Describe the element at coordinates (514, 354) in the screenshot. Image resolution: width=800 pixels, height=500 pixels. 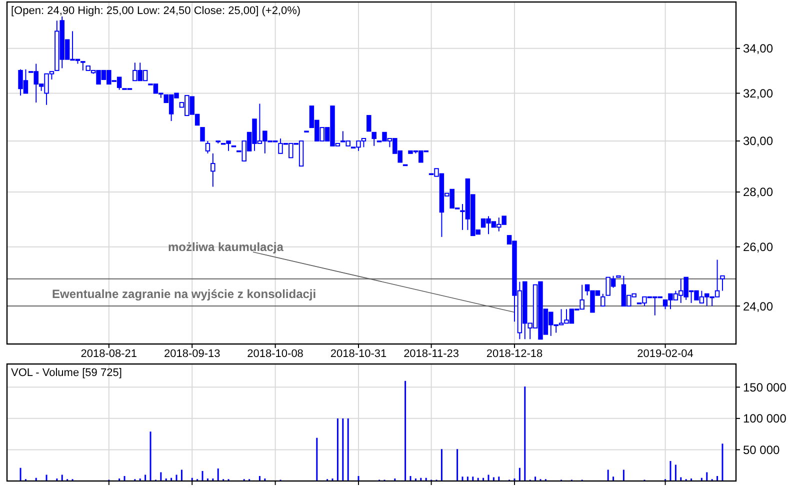
I see `x-tick-label: 2018-12-18` at that location.